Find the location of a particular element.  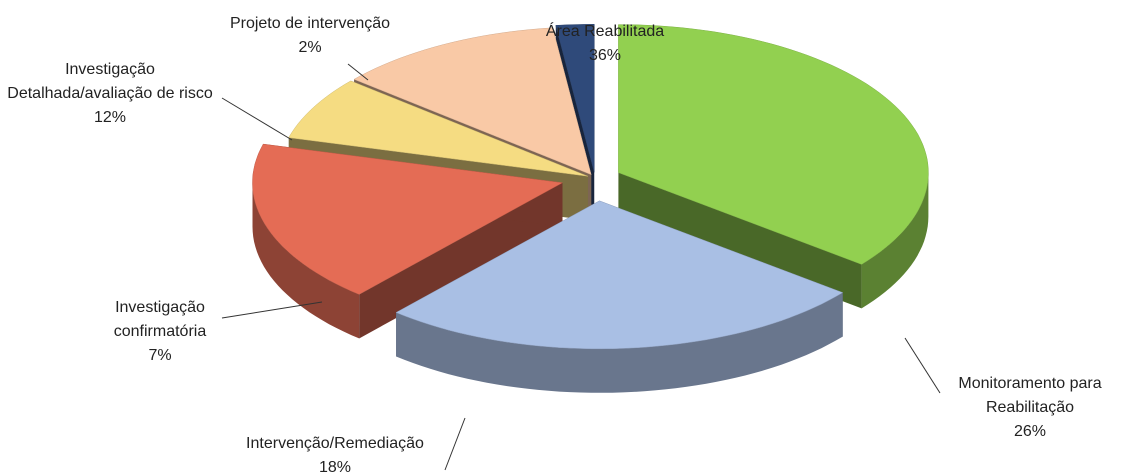

category-label: Área Reabilitada is located at coordinates (605, 31).